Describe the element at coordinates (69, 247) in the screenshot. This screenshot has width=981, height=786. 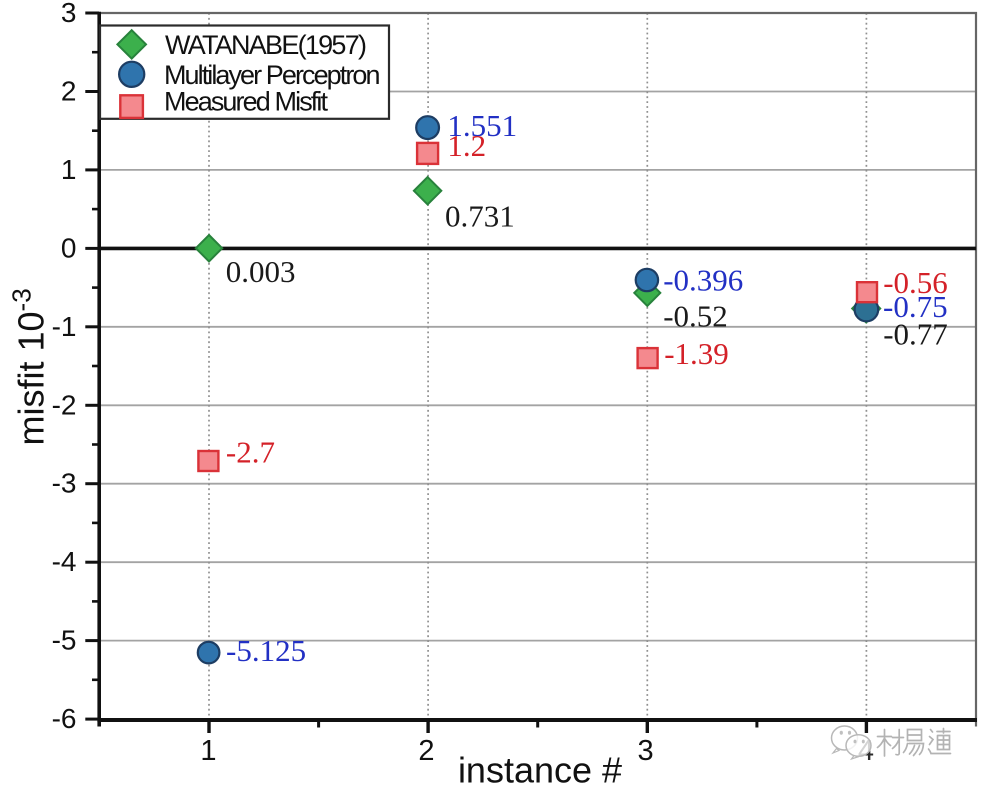
I see `svg-text: 0` at that location.